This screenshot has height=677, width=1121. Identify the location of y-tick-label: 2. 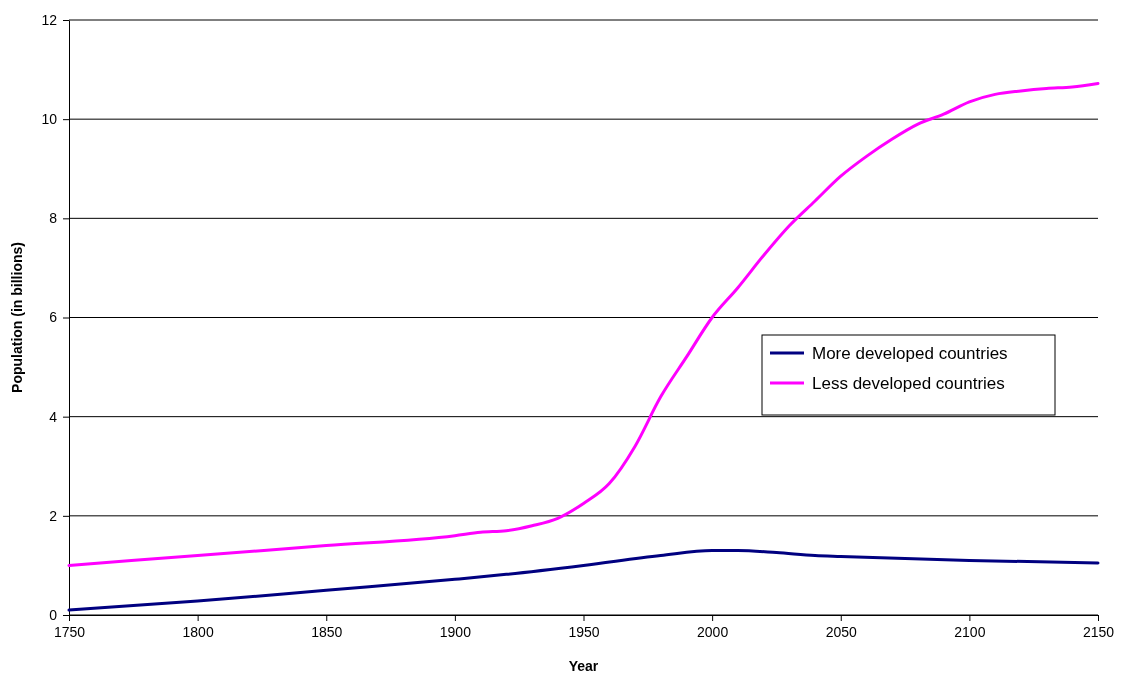
(53, 515).